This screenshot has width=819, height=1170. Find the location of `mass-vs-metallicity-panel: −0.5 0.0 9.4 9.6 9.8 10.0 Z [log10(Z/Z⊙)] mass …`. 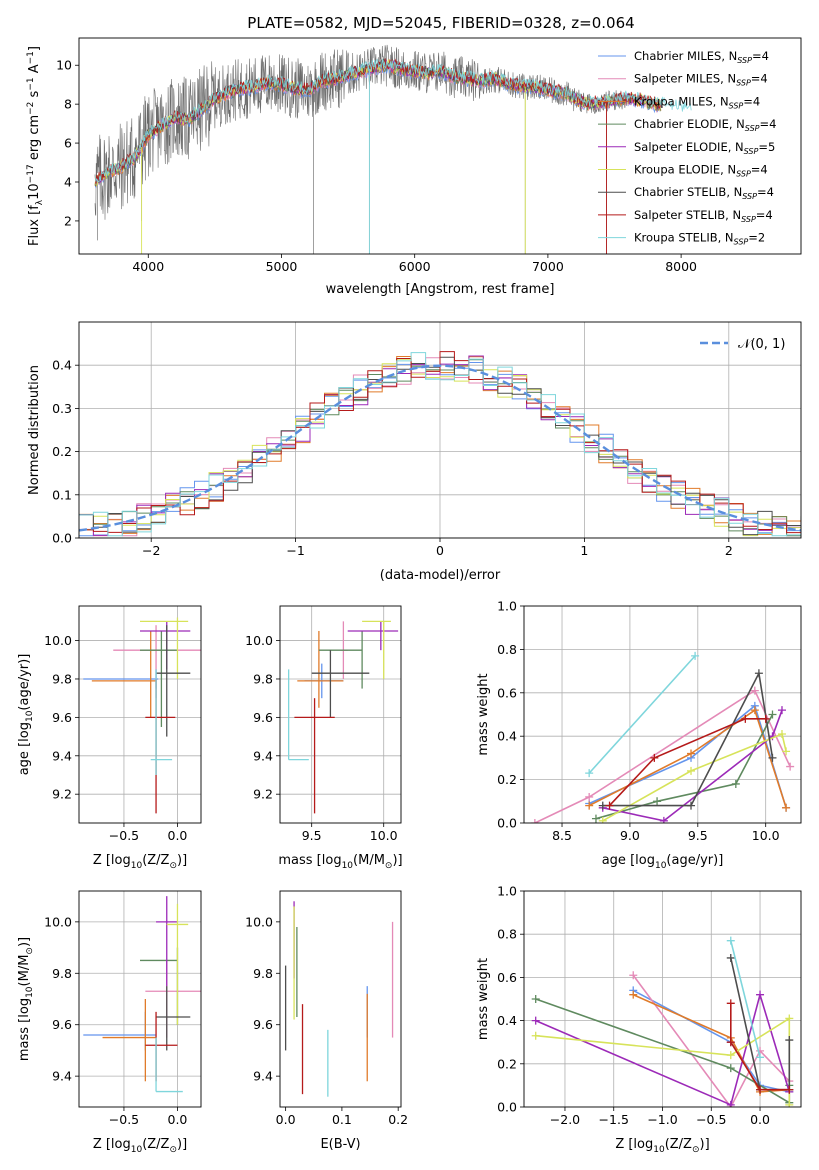

mass-vs-metallicity-panel: −0.5 0.0 9.4 9.6 9.8 10.0 Z [log10(Z/Z⊙)] mass … is located at coordinates (109, 1022).